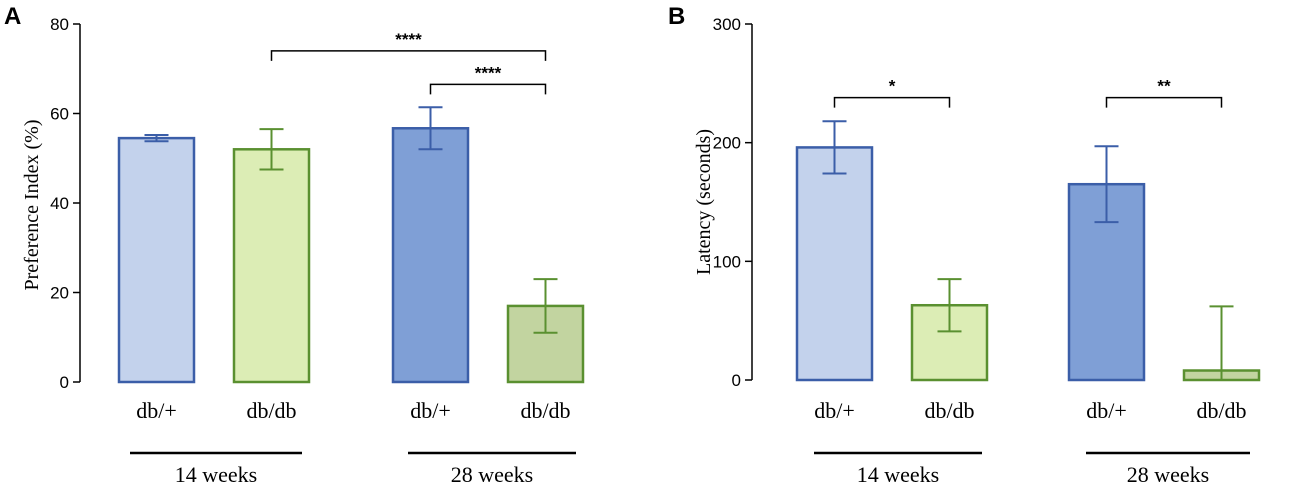 This screenshot has height=486, width=1298. Describe the element at coordinates (676, 16) in the screenshot. I see `panel-b-letter: B` at that location.